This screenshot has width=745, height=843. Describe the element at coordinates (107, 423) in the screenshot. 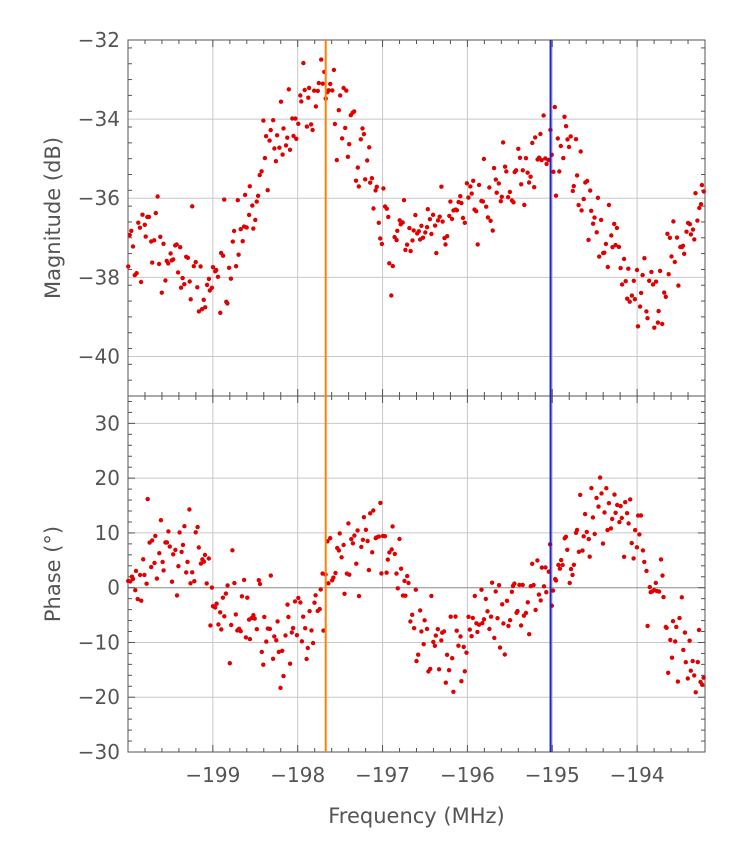

I see `y-tick-label: 30` at that location.